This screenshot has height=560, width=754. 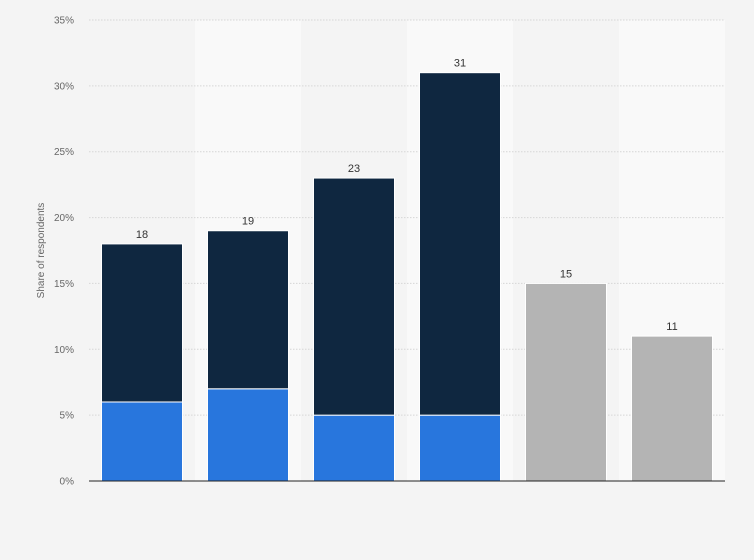 I want to click on y-tick-label: 35%, so click(x=64, y=21).